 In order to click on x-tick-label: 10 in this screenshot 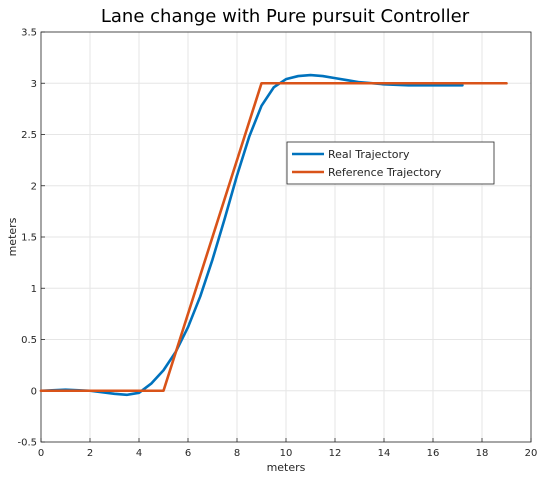, I will do `click(286, 453)`.